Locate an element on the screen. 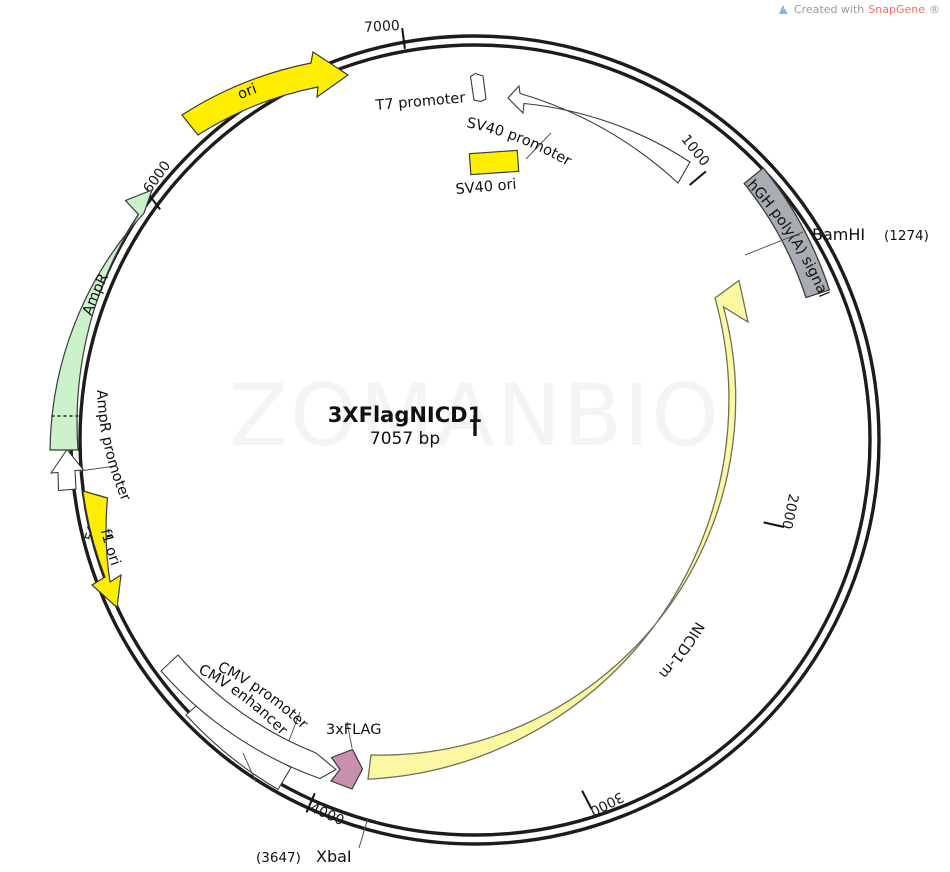 This screenshot has height=872, width=950. snapgene-logo-icon is located at coordinates (783, 9).